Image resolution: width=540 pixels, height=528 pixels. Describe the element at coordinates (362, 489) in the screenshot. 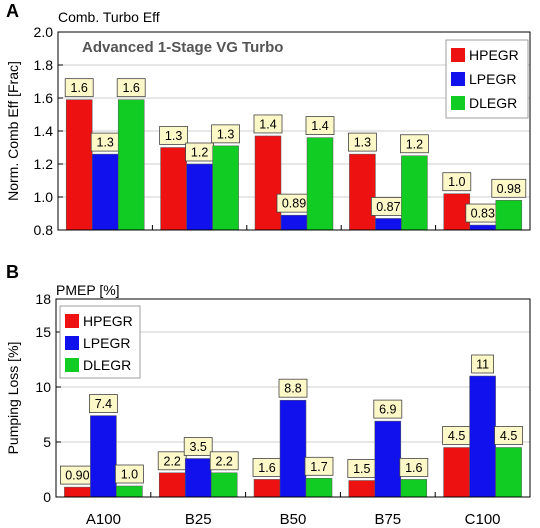

I see `bar-hpegr-b75` at that location.